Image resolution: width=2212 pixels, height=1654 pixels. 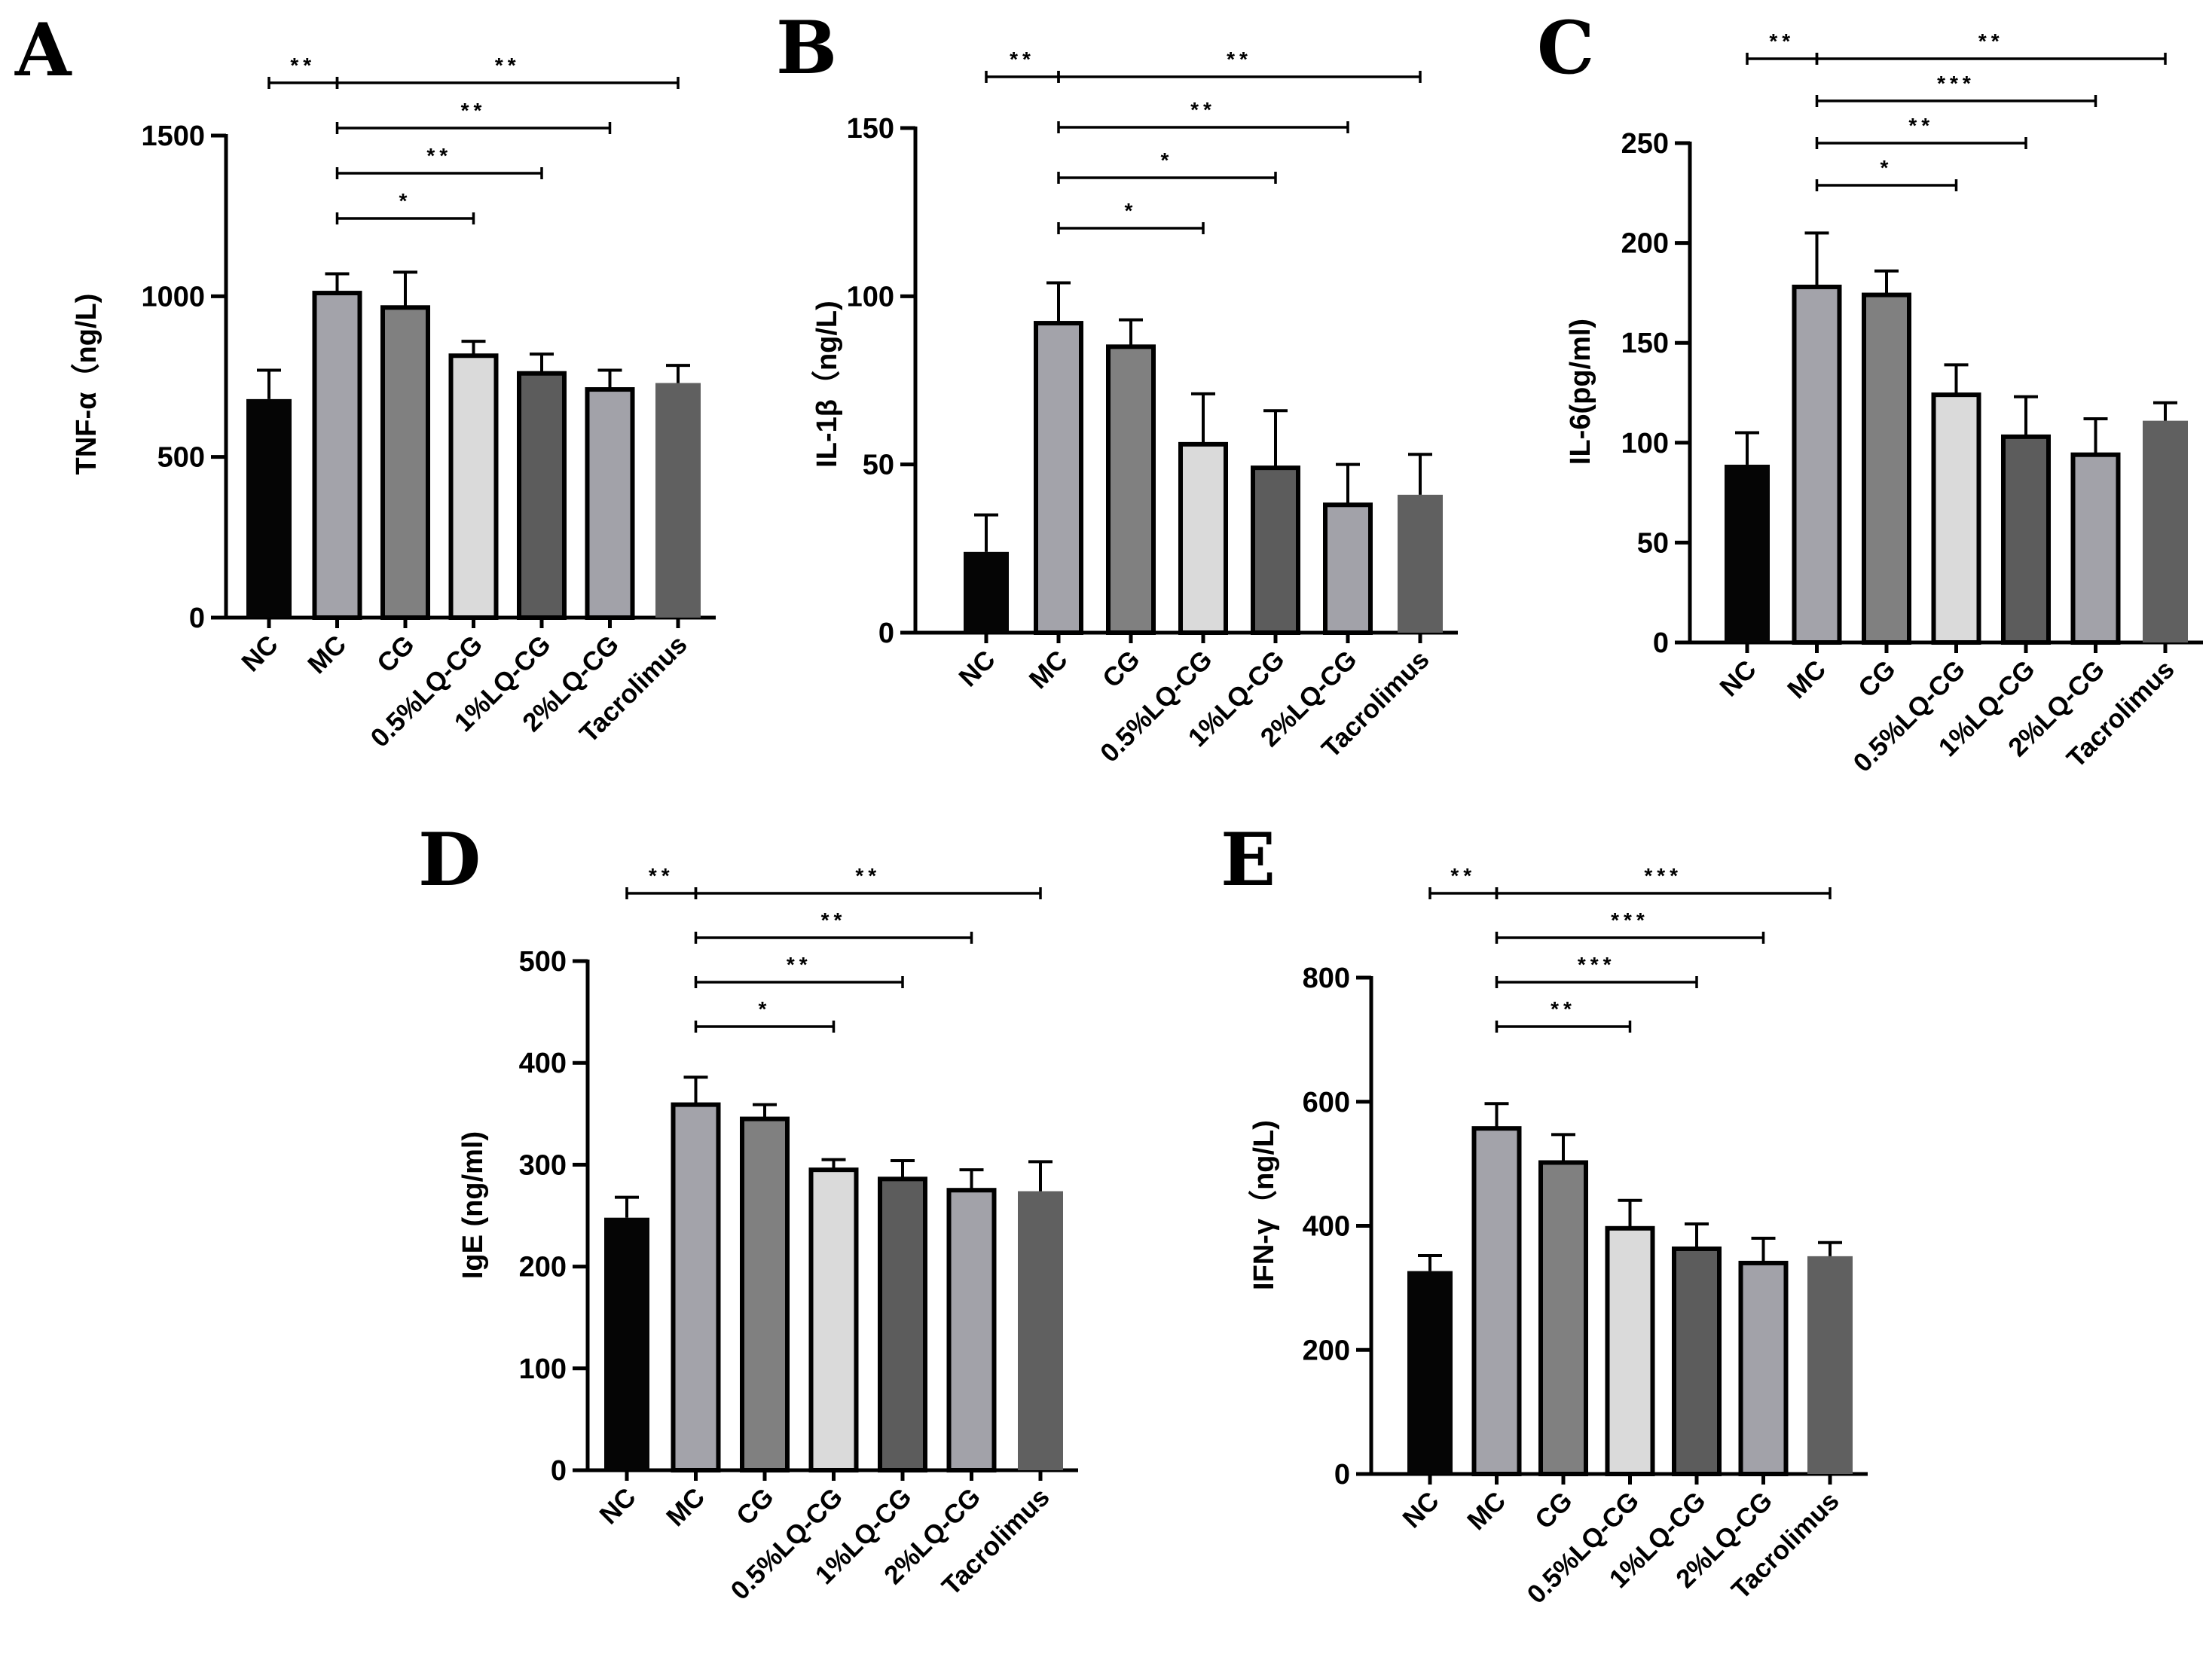 What do you see at coordinates (870, 129) in the screenshot?
I see `y-tick-label: 150` at bounding box center [870, 129].